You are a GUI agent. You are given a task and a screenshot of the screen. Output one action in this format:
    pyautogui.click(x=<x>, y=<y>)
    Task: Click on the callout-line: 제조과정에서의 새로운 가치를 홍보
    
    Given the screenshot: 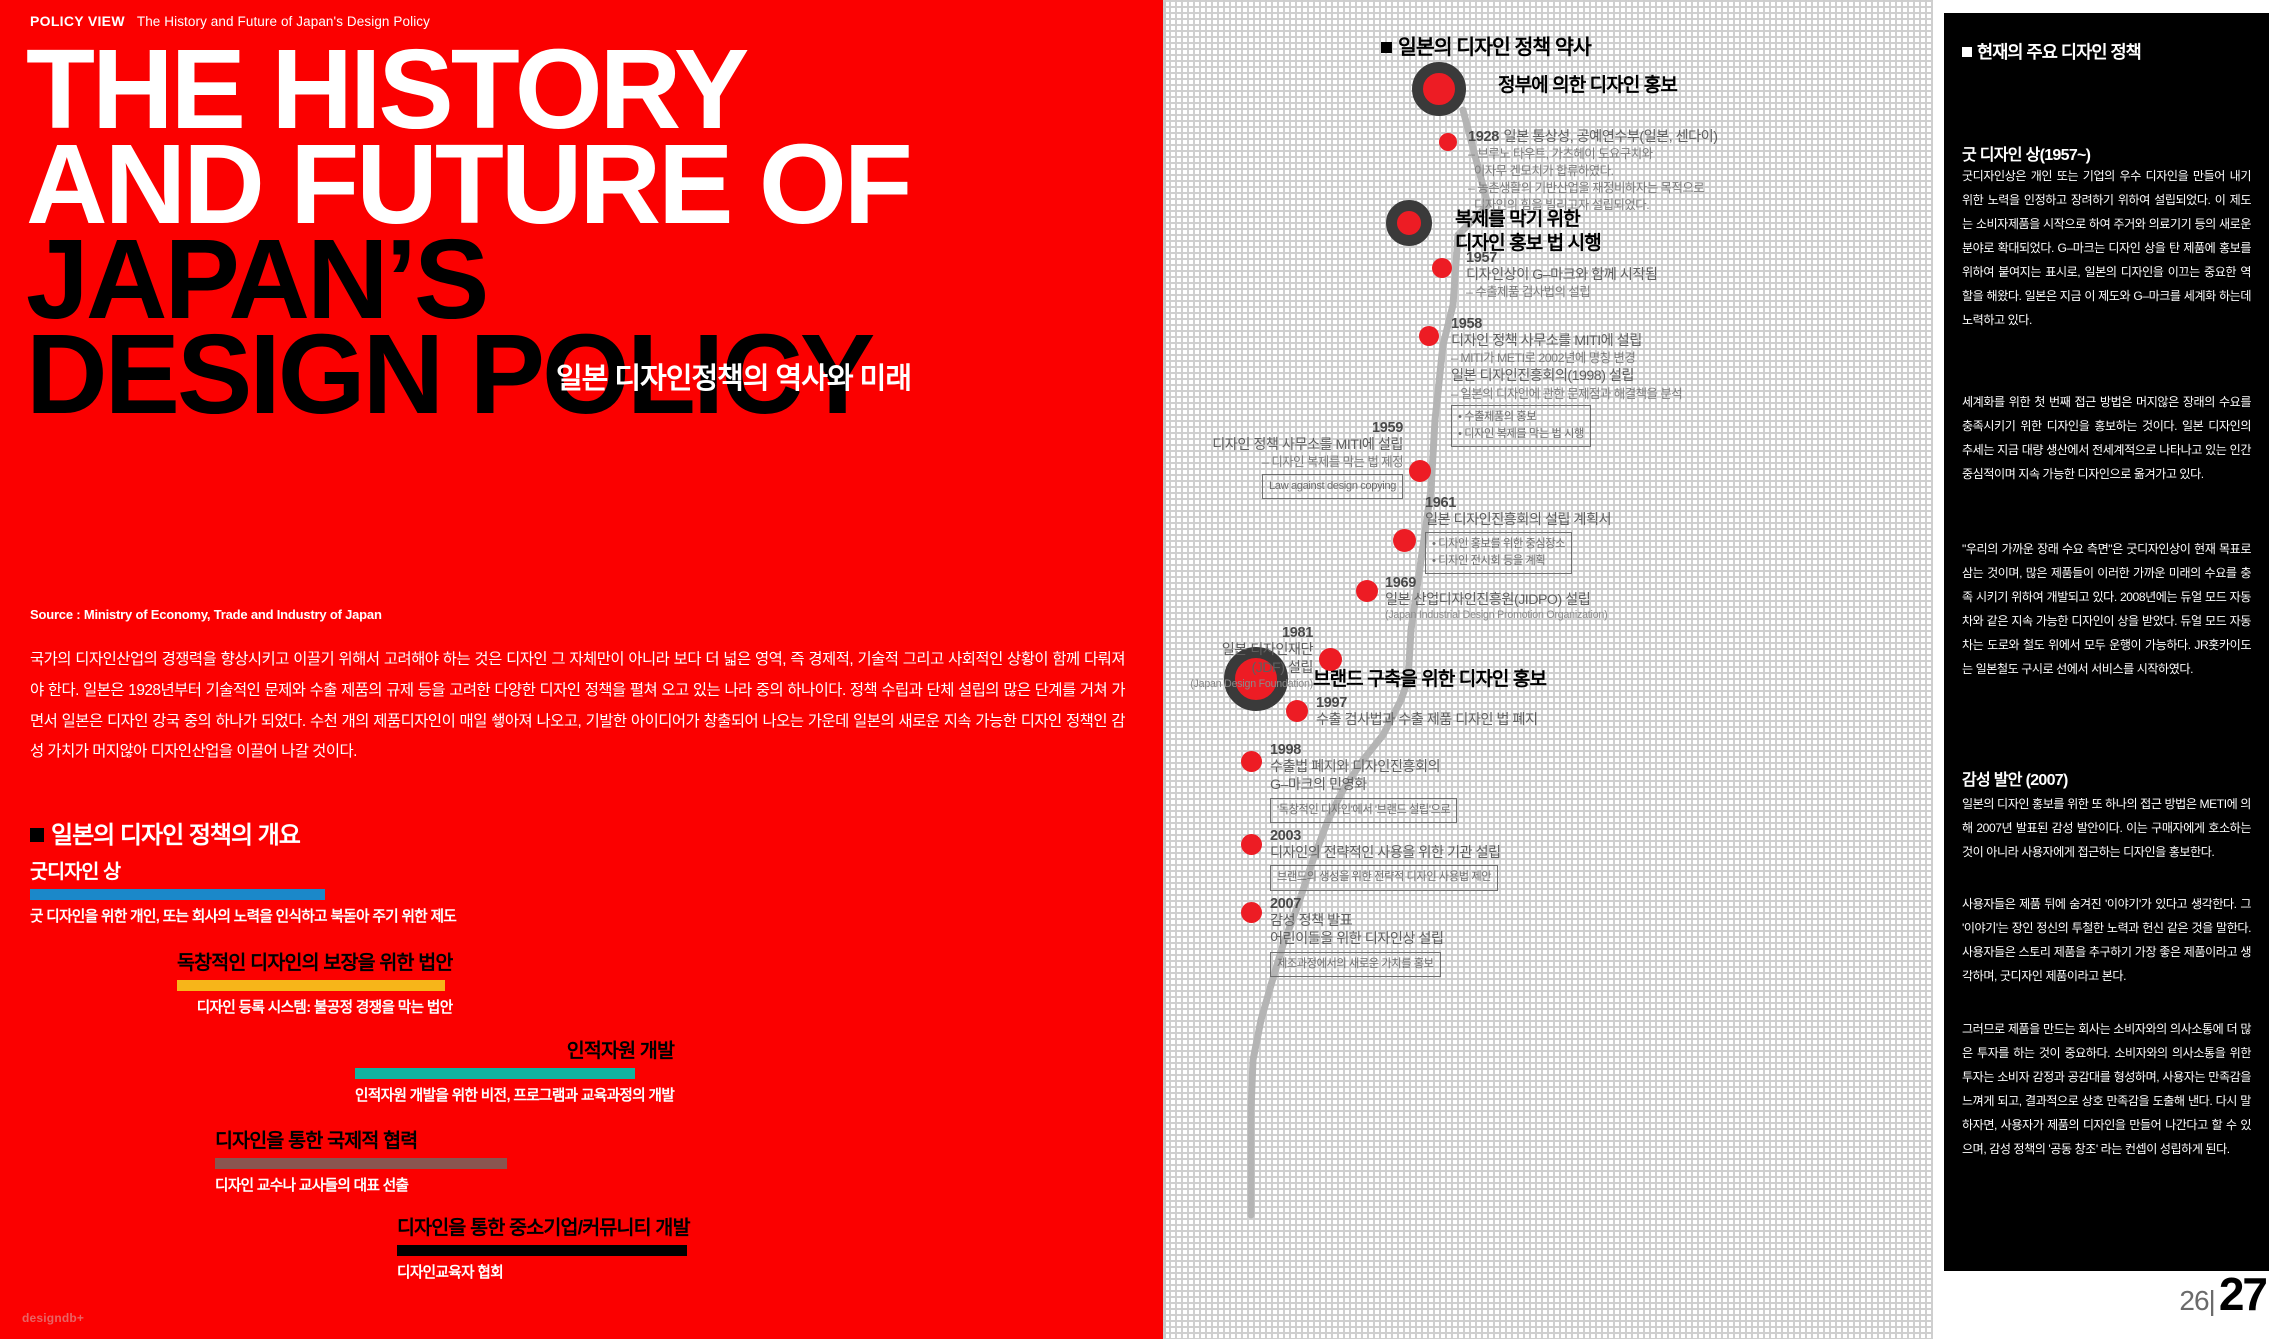 What is the action you would take?
    pyautogui.click(x=1355, y=963)
    